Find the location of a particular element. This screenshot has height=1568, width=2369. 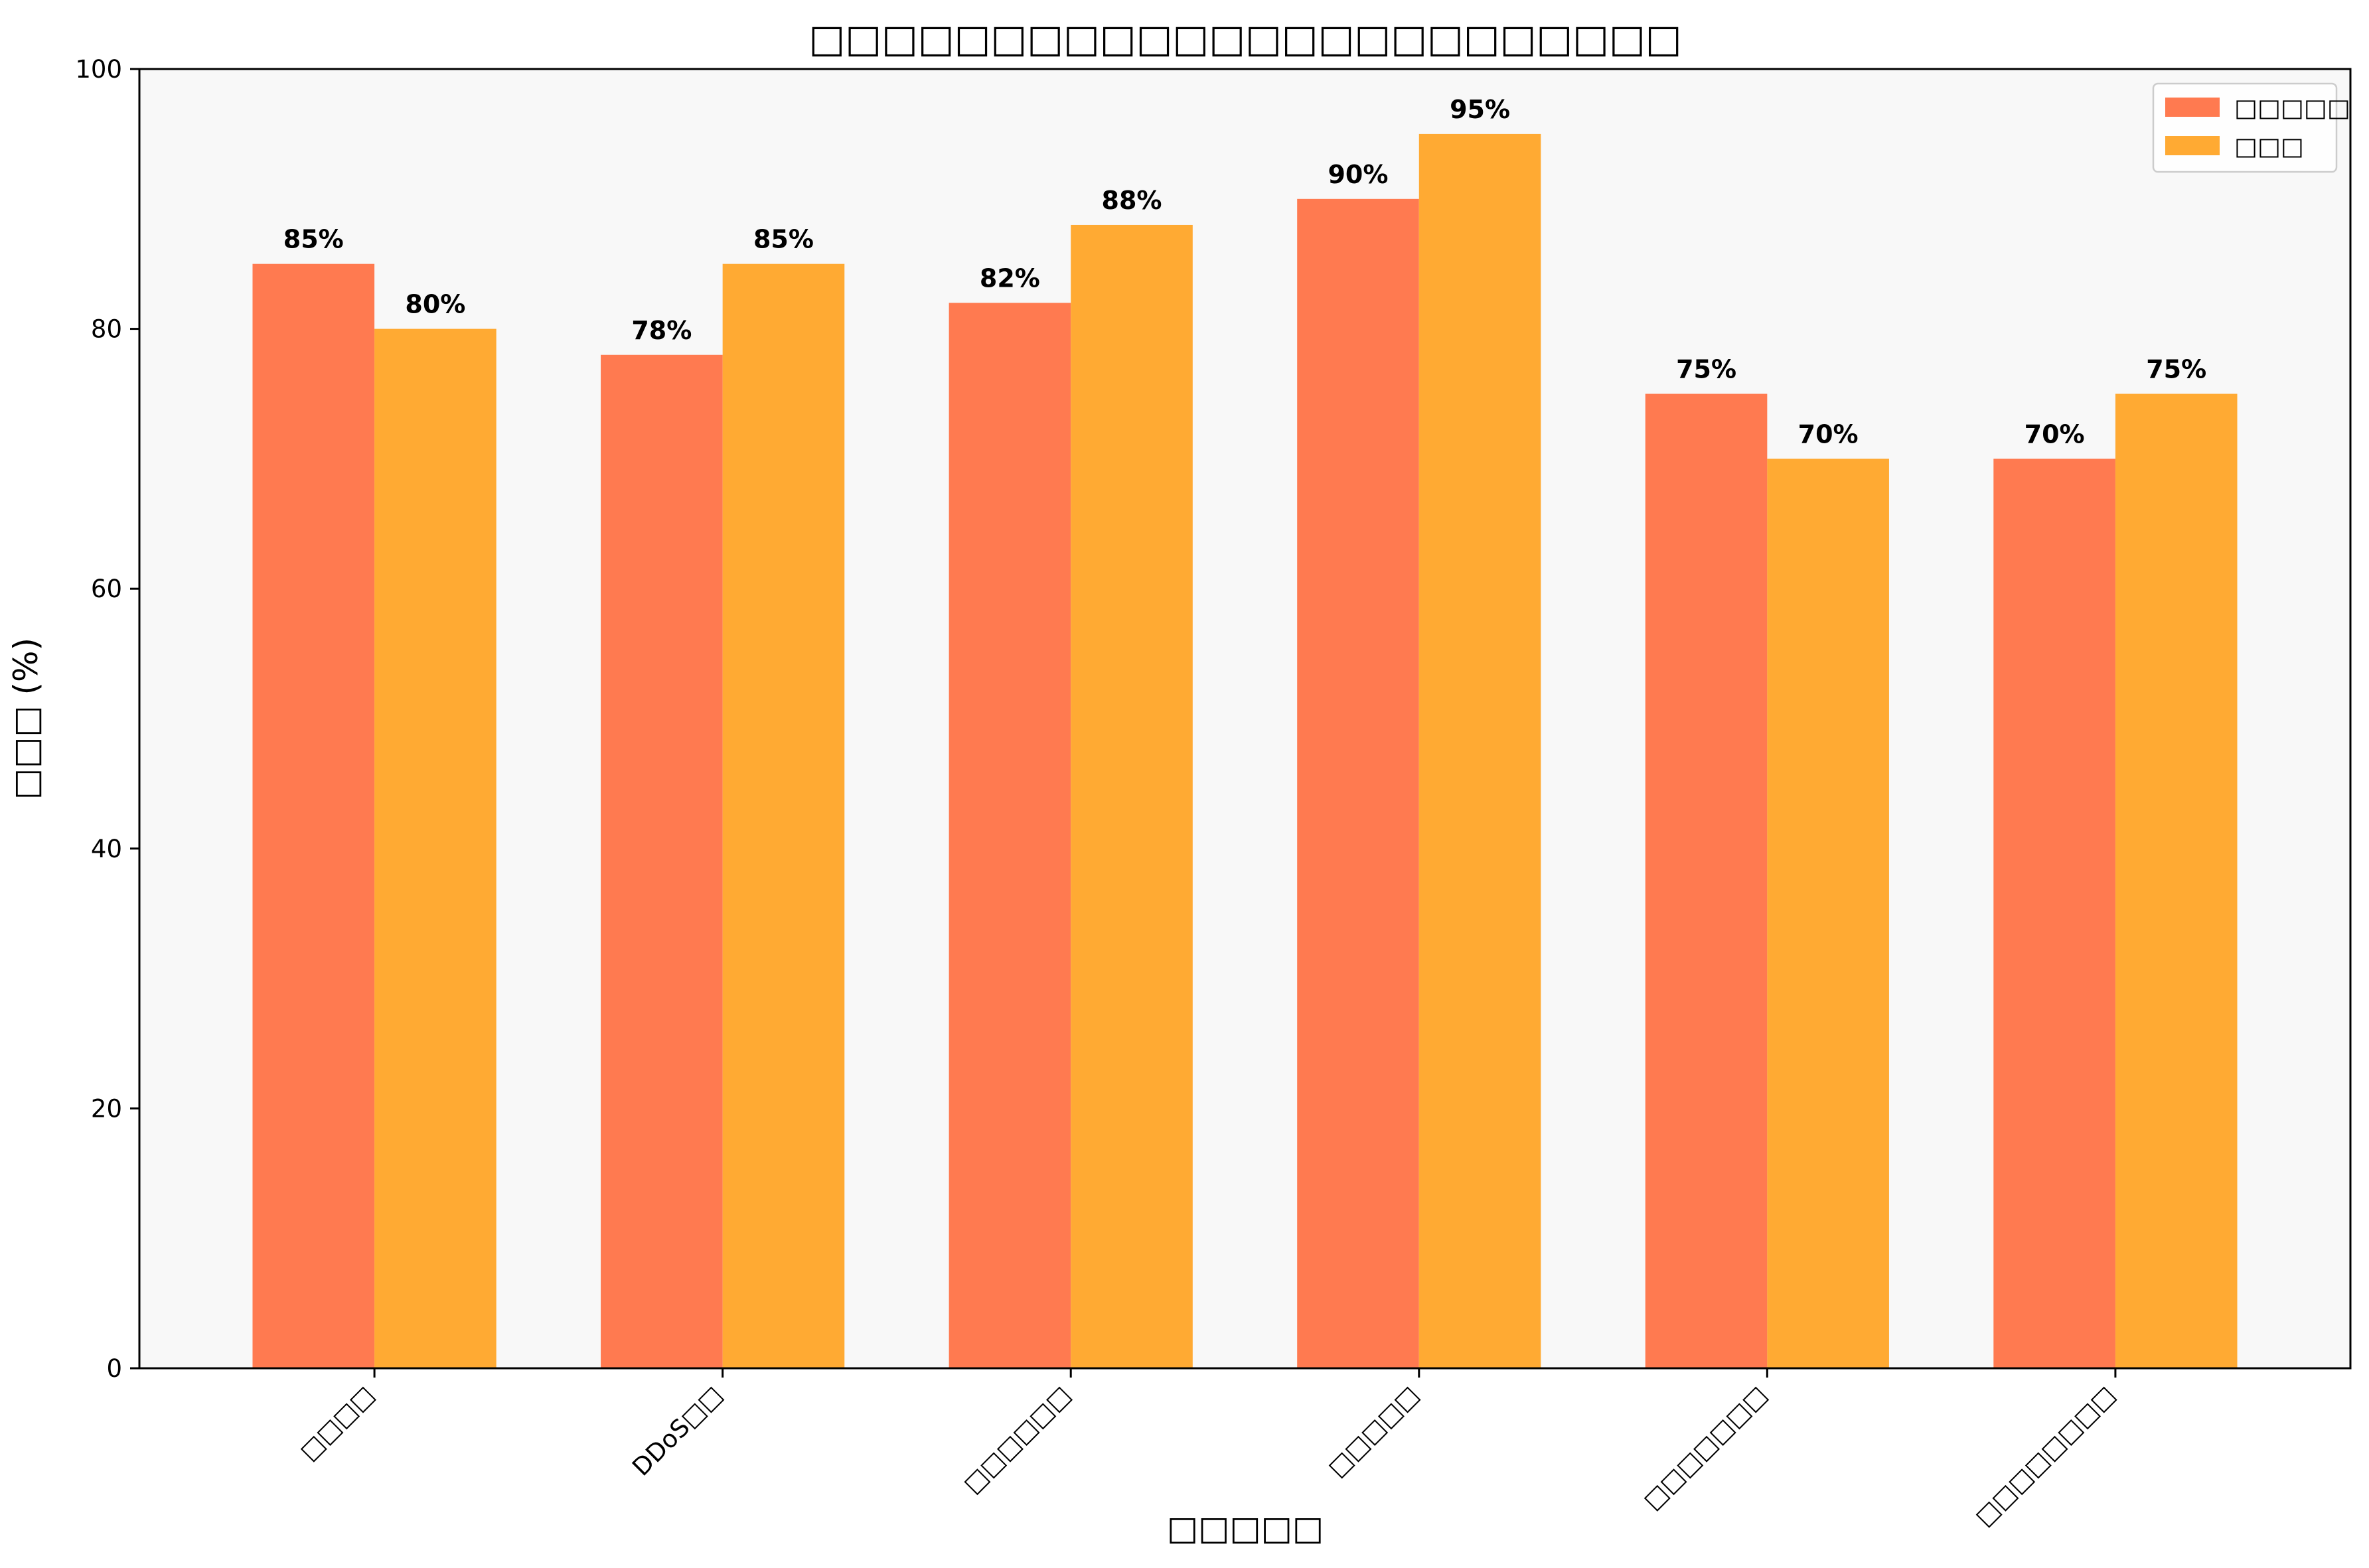

y-tick-label: 20 is located at coordinates (107, 1108).